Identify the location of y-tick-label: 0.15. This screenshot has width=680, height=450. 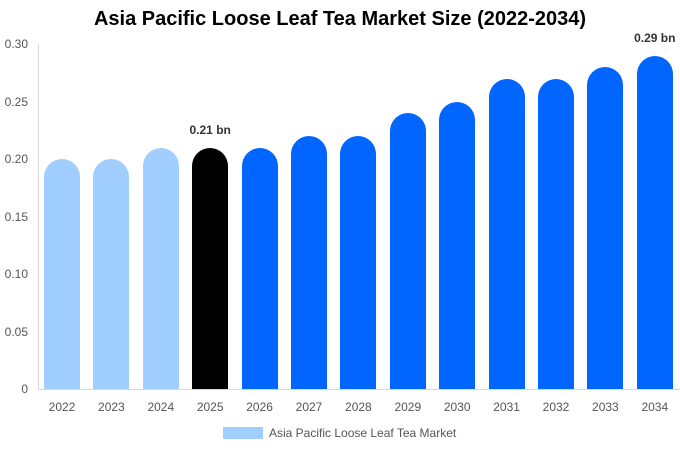
(16, 216).